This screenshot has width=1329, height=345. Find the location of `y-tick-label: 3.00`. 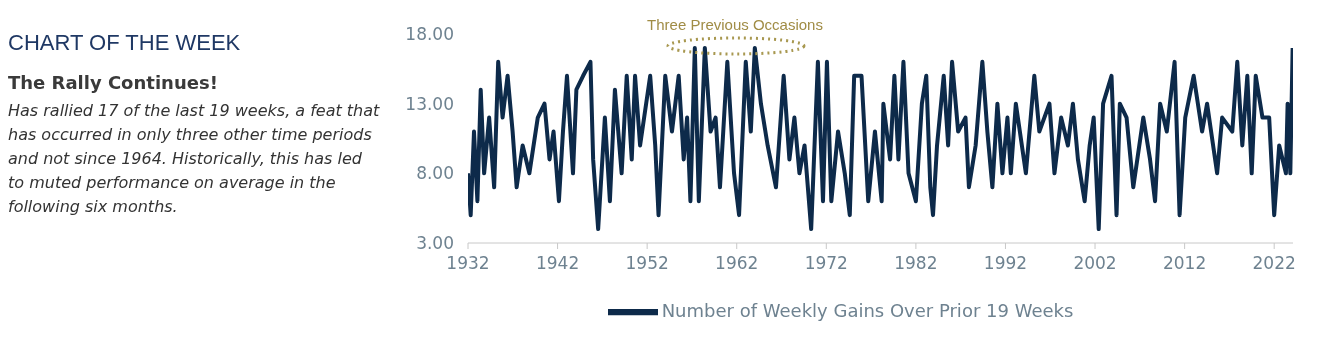

y-tick-label: 3.00 is located at coordinates (435, 243).